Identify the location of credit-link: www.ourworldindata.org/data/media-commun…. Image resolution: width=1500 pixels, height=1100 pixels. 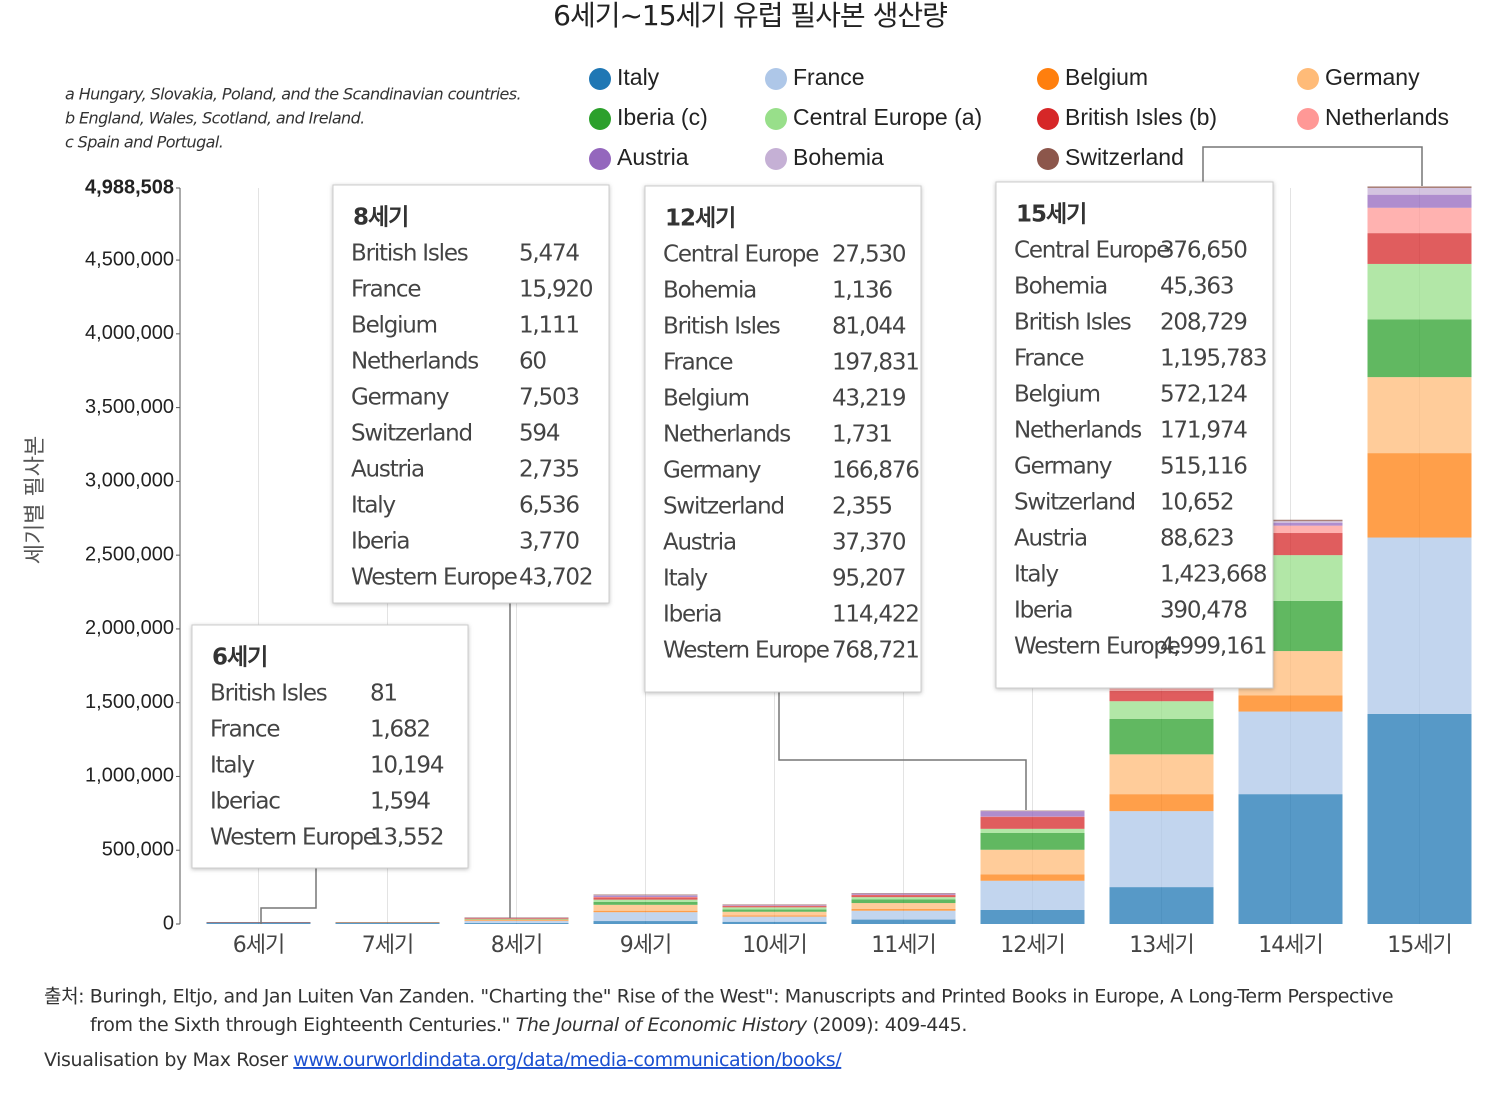
(567, 1060).